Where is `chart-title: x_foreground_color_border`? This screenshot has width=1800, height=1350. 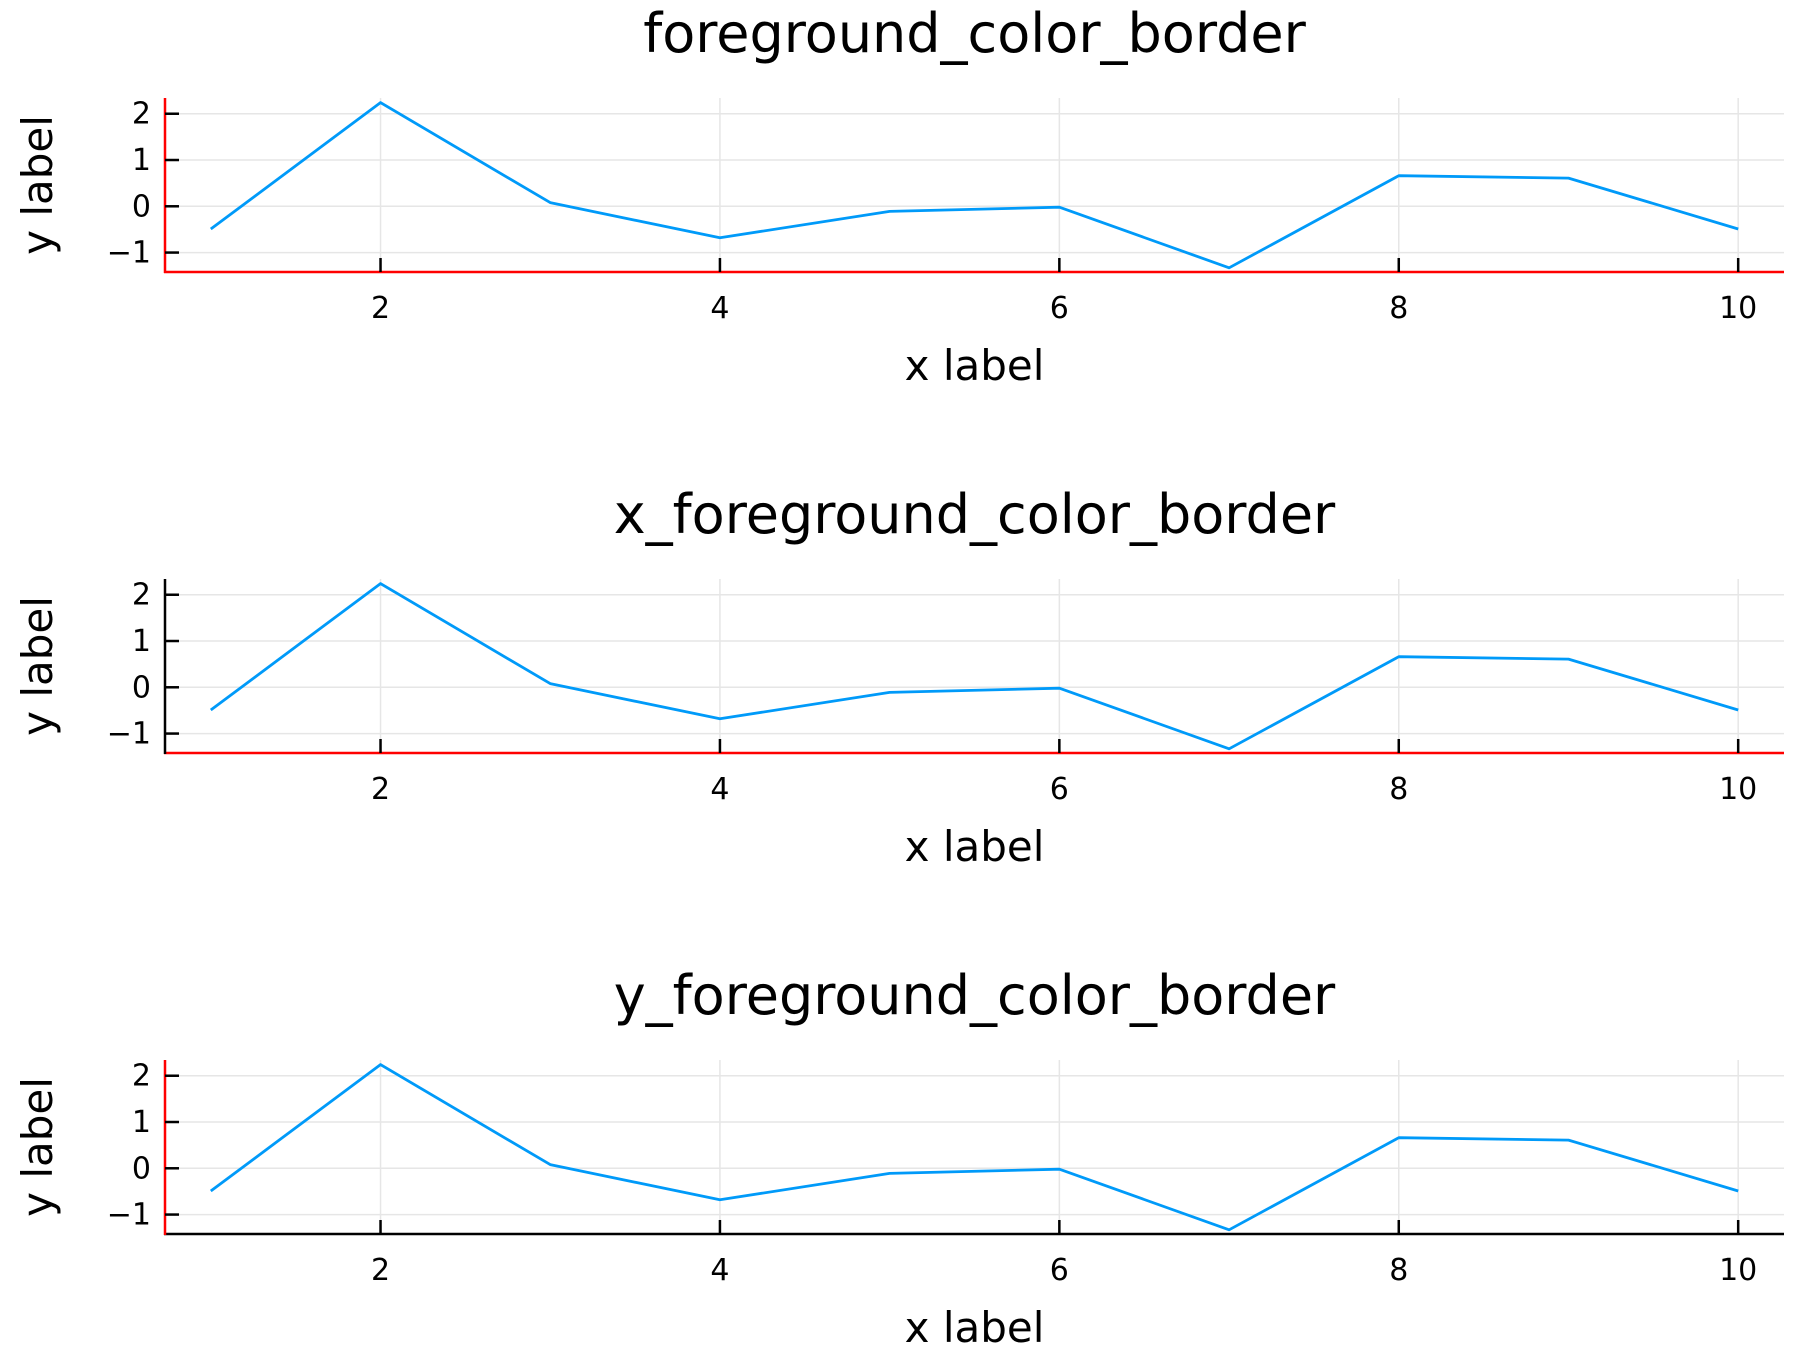 chart-title: x_foreground_color_border is located at coordinates (975, 514).